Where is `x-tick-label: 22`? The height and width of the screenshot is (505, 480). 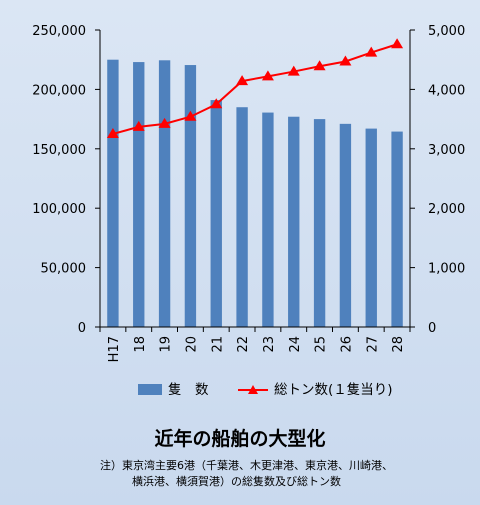 x-tick-label: 22 is located at coordinates (243, 344).